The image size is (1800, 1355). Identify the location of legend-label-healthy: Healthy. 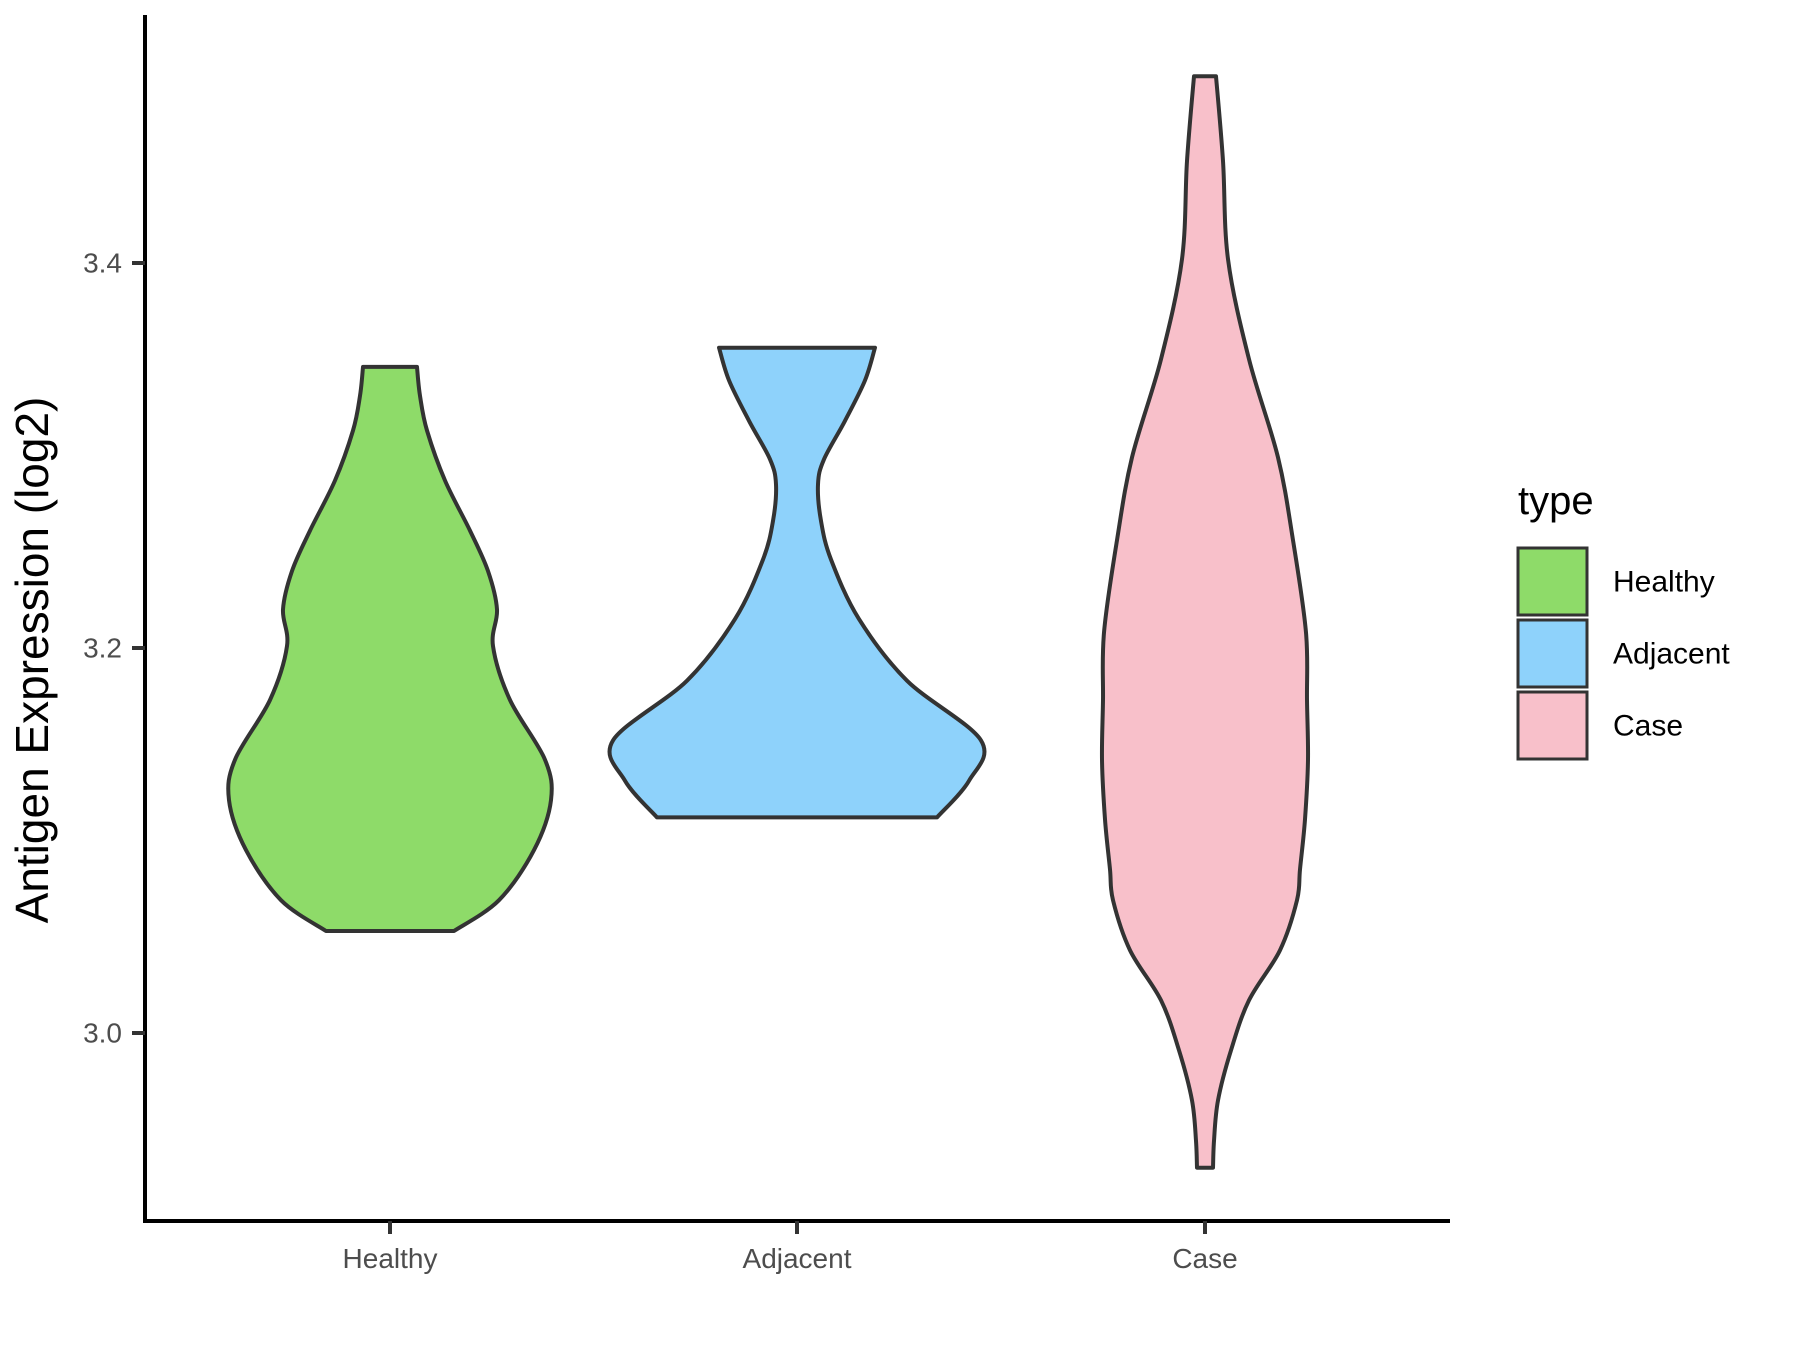
(1664, 582).